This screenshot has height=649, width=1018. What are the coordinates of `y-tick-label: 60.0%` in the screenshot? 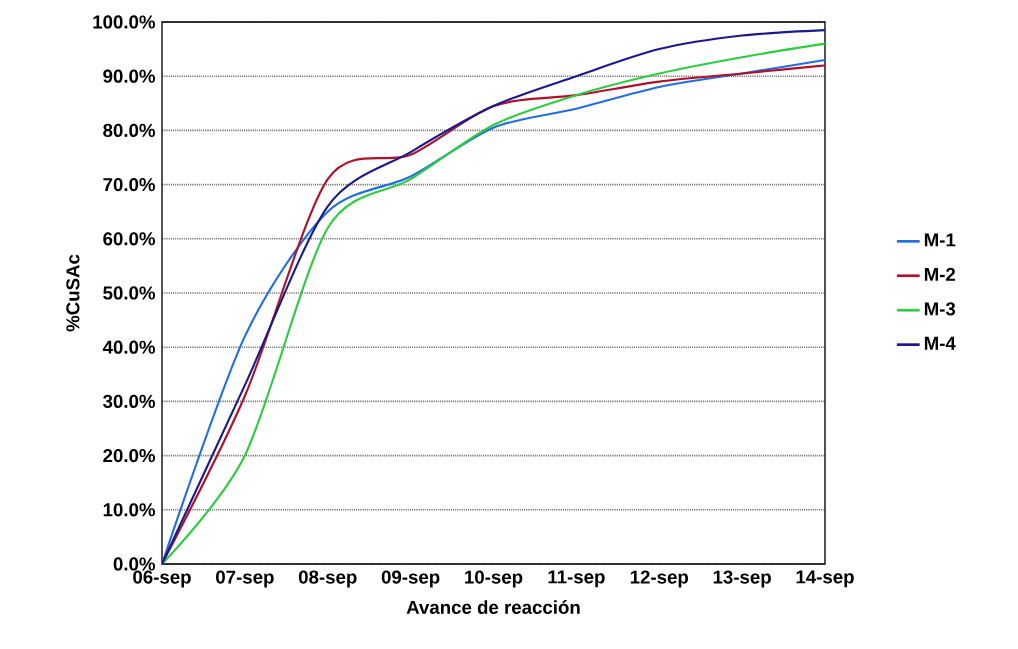 It's located at (129, 239).